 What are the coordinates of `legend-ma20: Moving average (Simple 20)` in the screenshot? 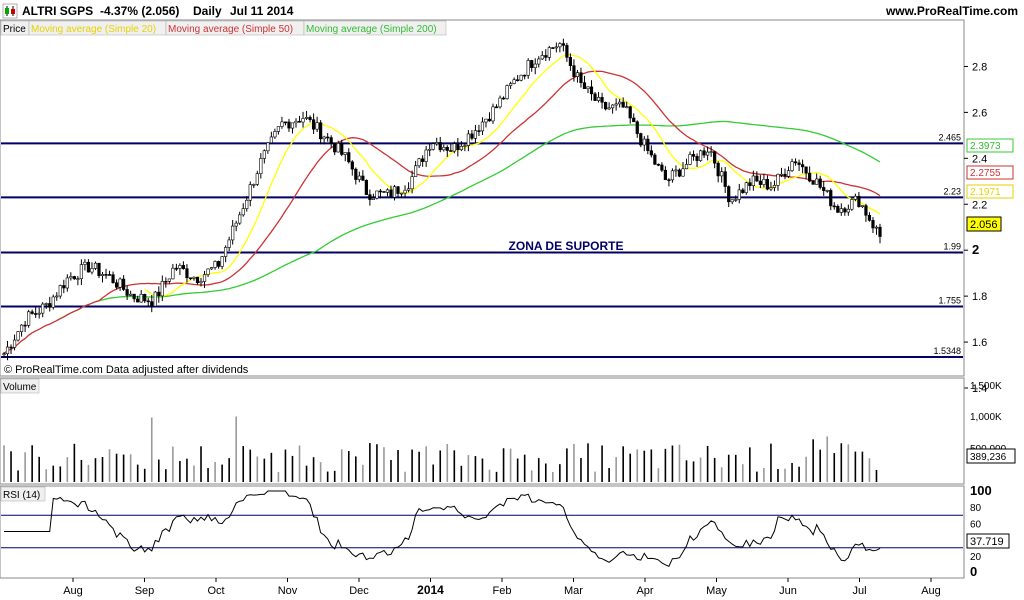 It's located at (93, 29).